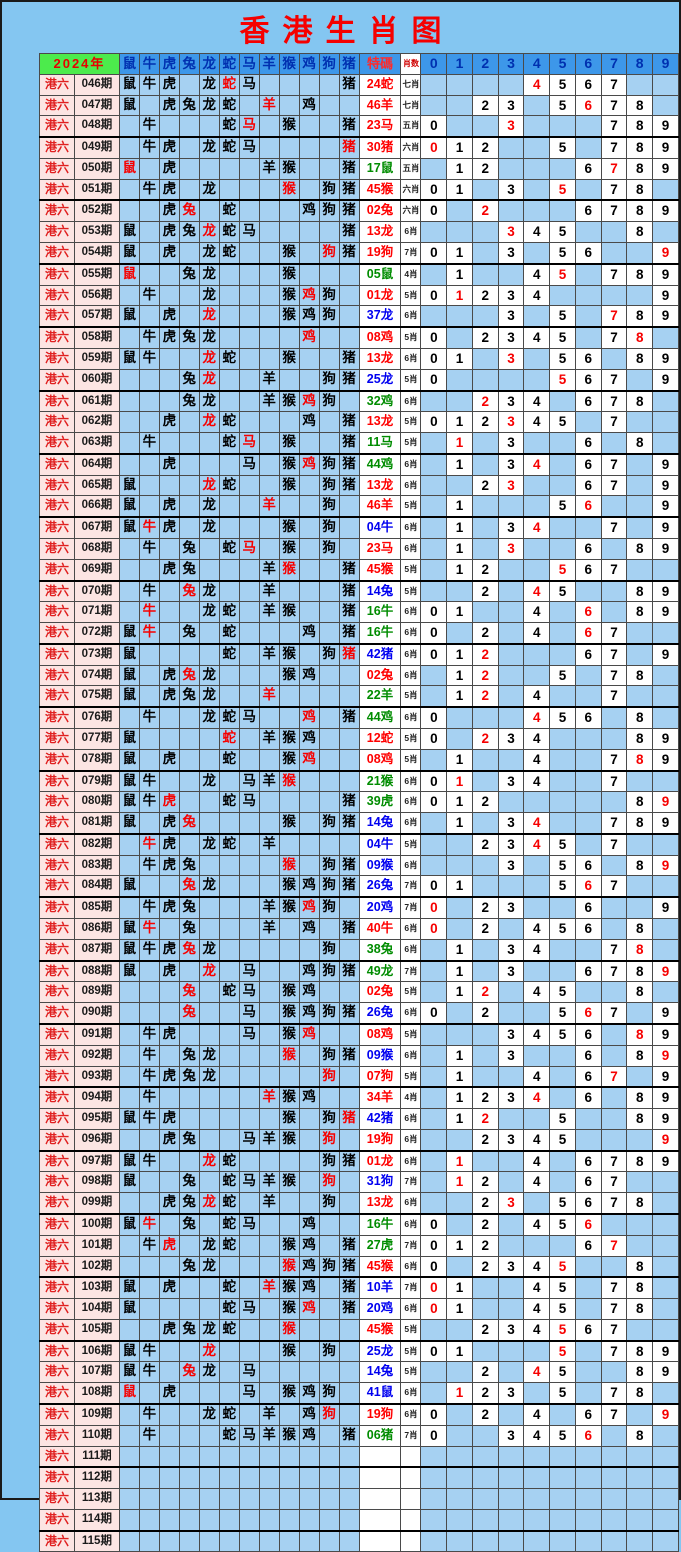  Describe the element at coordinates (359, 1330) in the screenshot. I see `table-row: 港六 105期虎兔龙蛇猴 45猴 5肖 2 3 4 5 6 7` at that location.